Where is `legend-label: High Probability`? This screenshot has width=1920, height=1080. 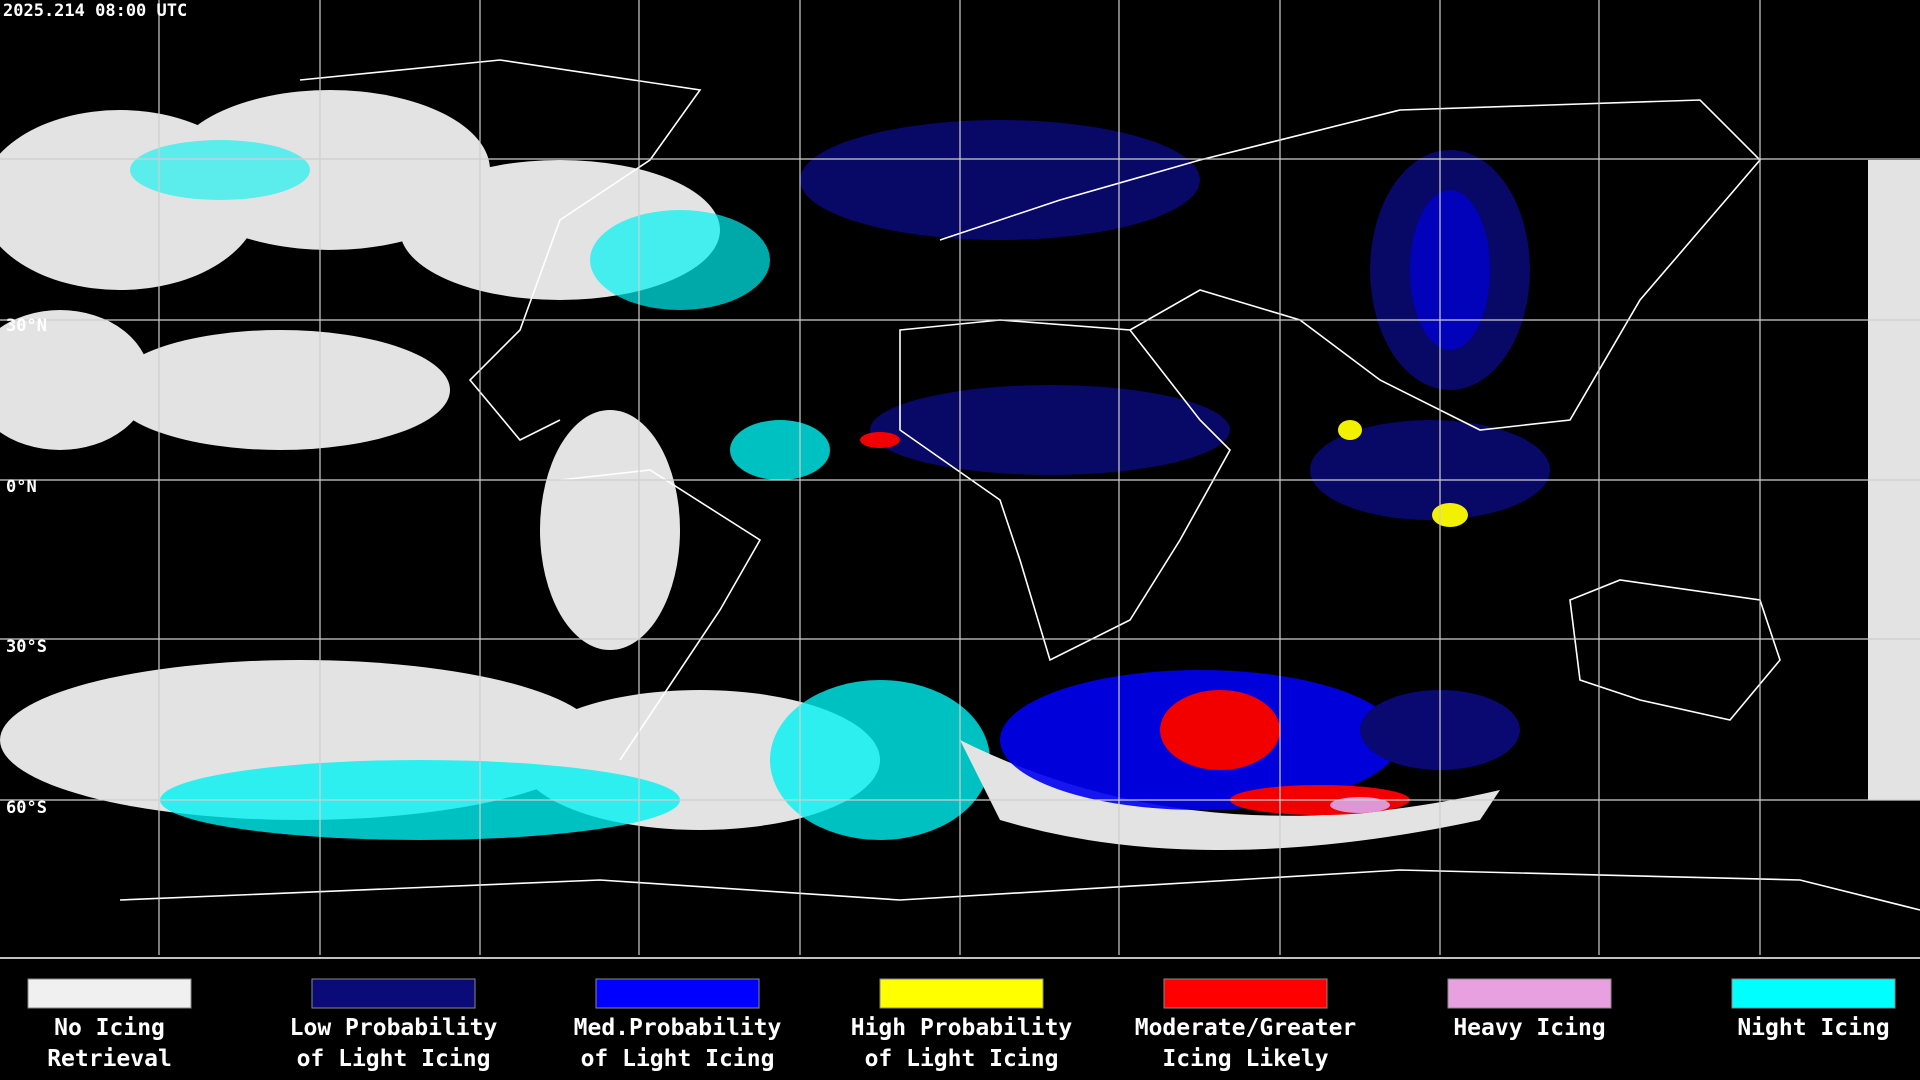
legend-label: High Probability is located at coordinates (962, 1028).